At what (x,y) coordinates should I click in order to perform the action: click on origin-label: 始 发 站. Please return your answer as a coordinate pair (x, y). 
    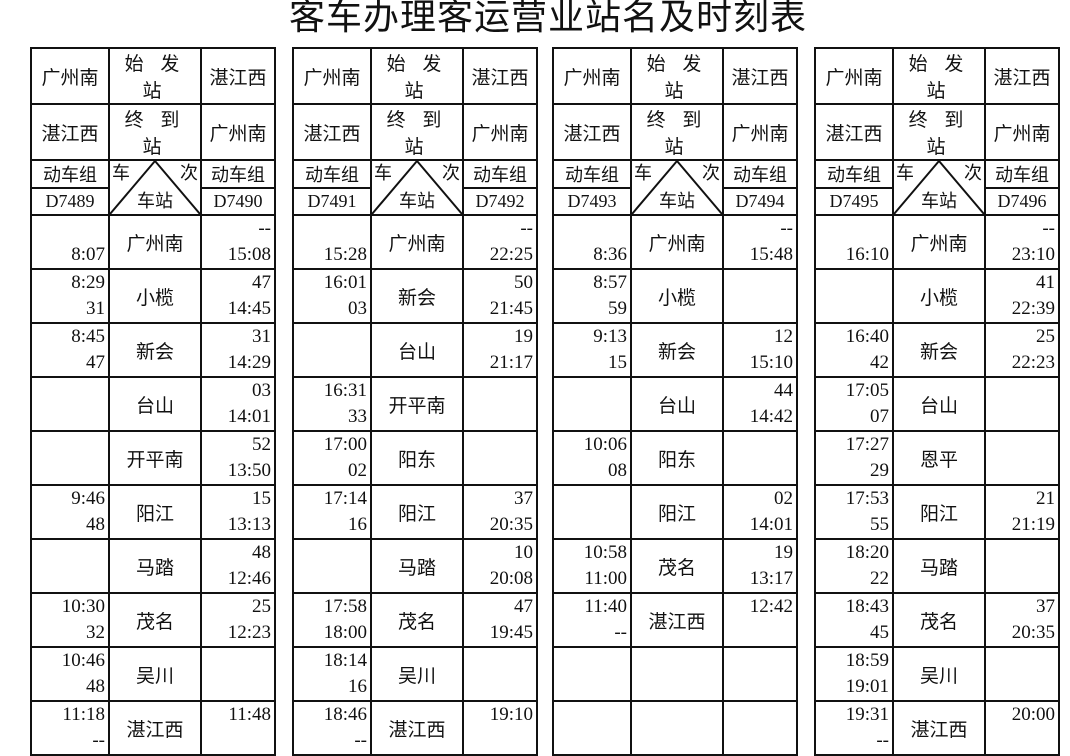
    Looking at the image, I should click on (417, 76).